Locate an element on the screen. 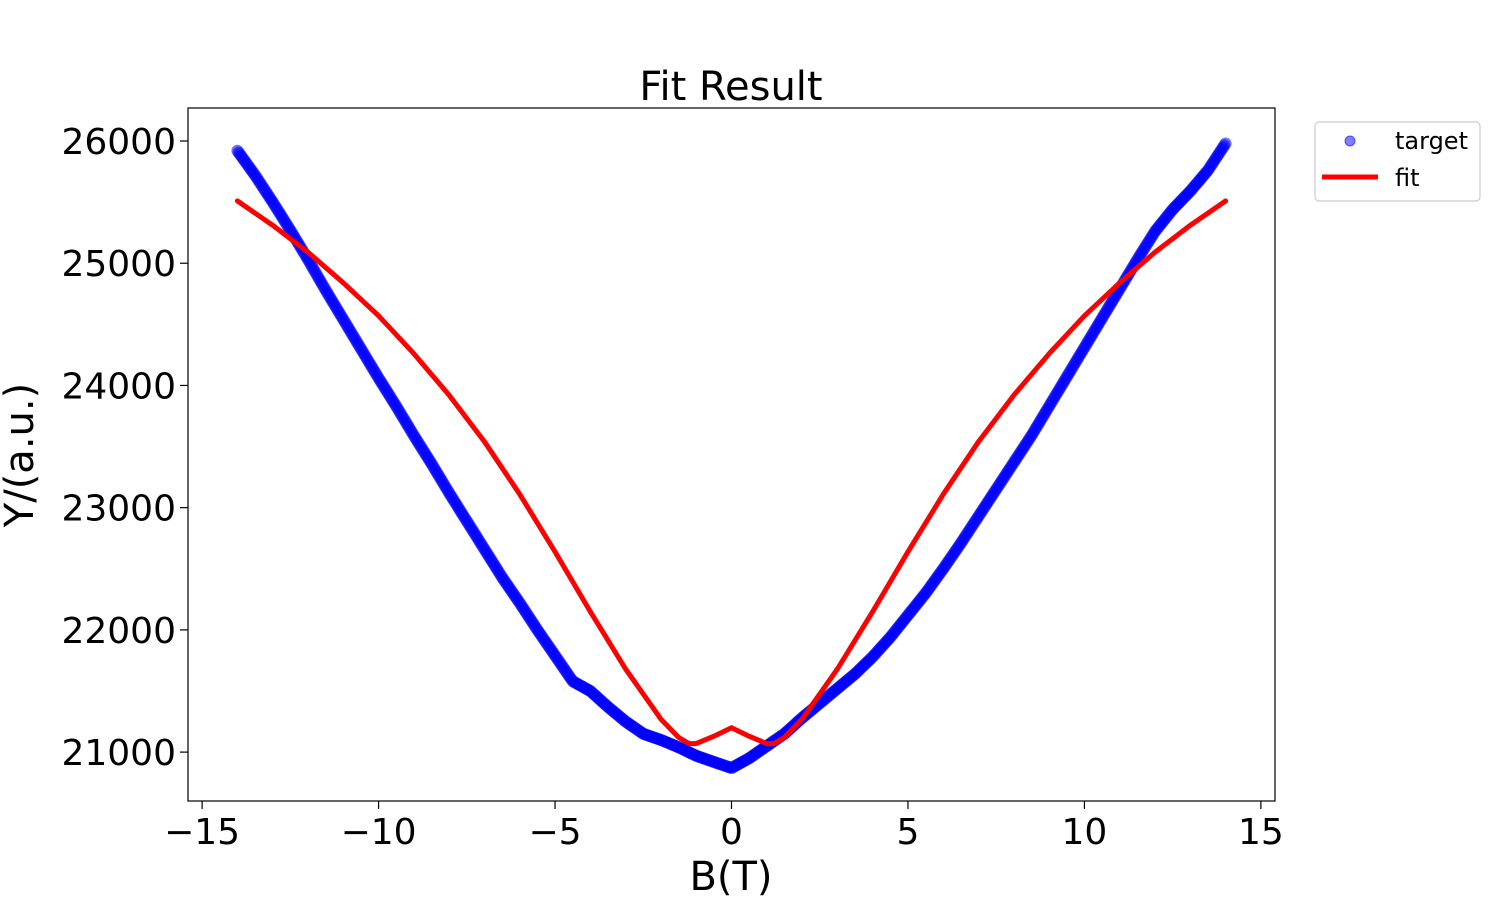 This screenshot has height=900, width=1500. x-tick-label: −10 is located at coordinates (379, 832).